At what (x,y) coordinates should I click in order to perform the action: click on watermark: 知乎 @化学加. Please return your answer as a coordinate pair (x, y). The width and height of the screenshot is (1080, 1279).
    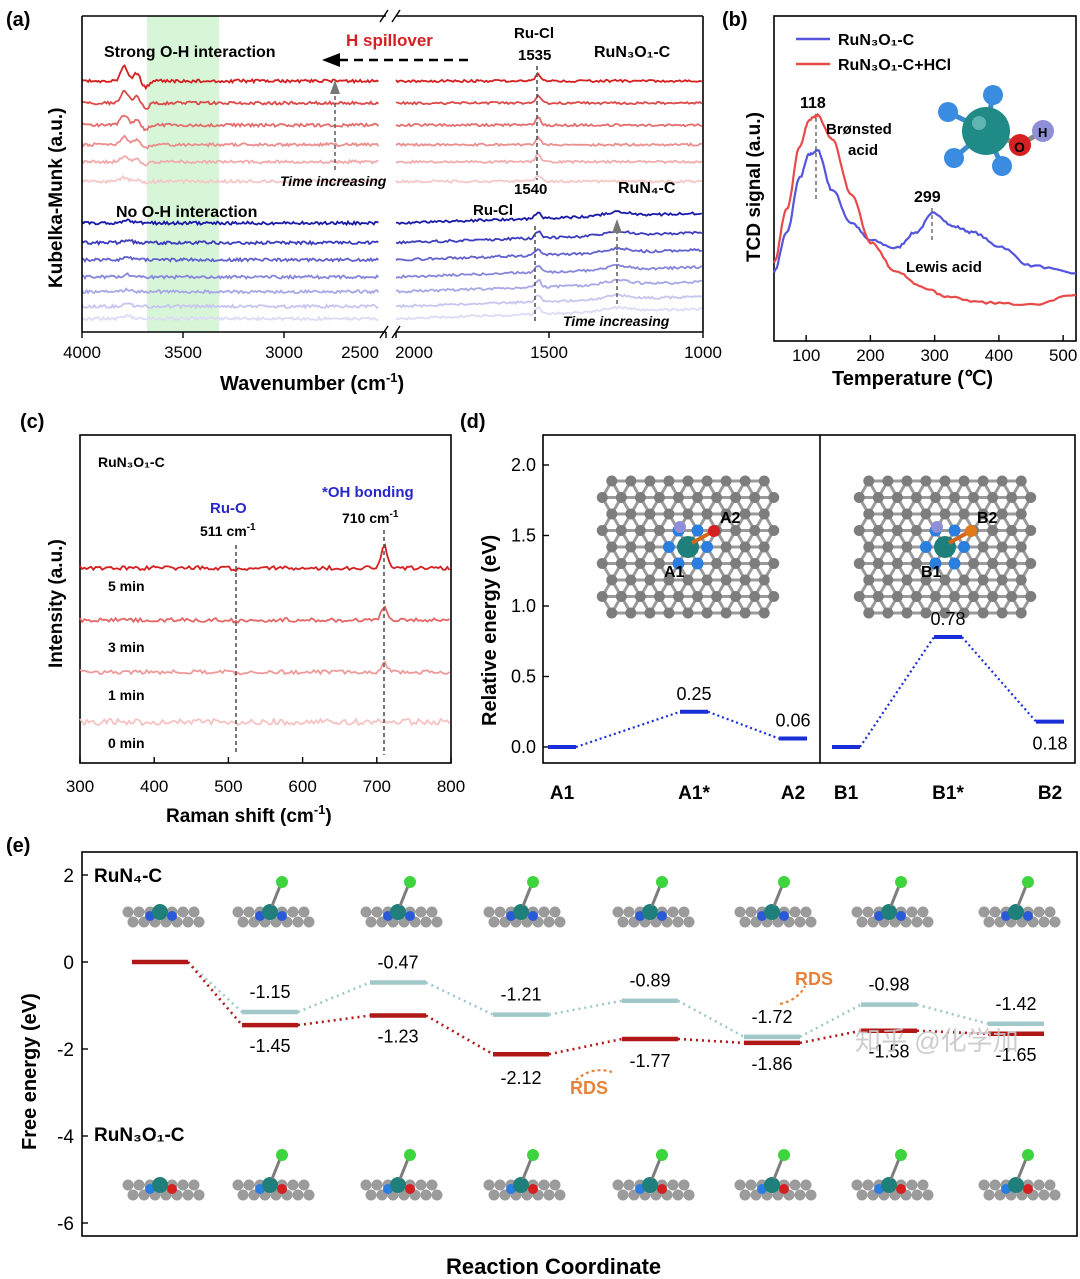
    Looking at the image, I should click on (937, 1041).